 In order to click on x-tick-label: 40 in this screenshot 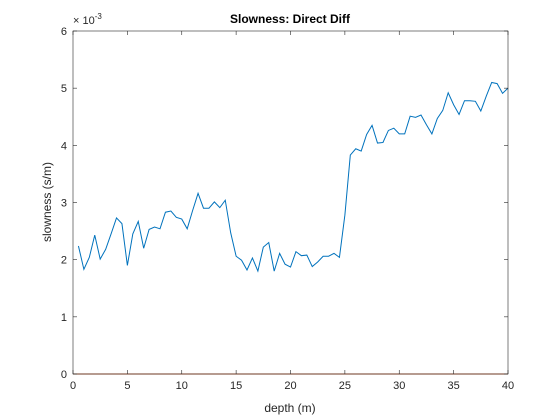, I will do `click(508, 386)`.